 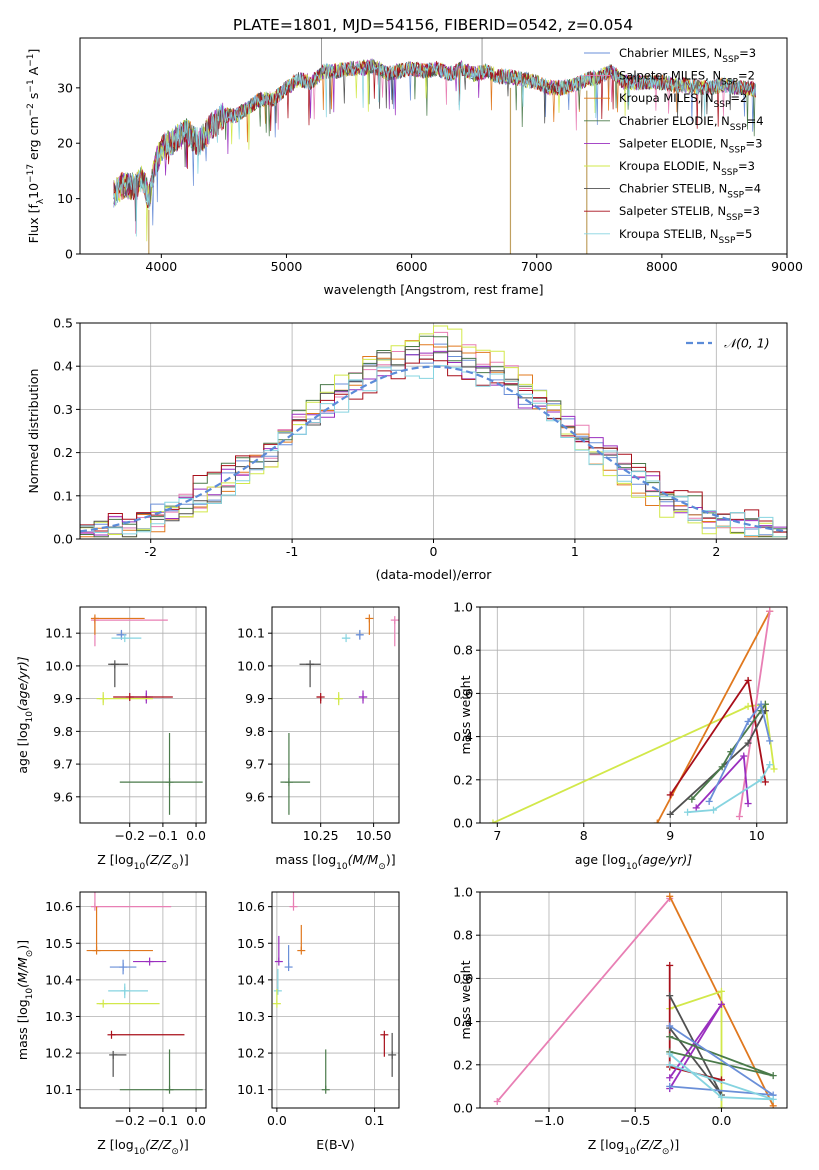 I want to click on x-tick-label: −0.2, so click(x=130, y=1120).